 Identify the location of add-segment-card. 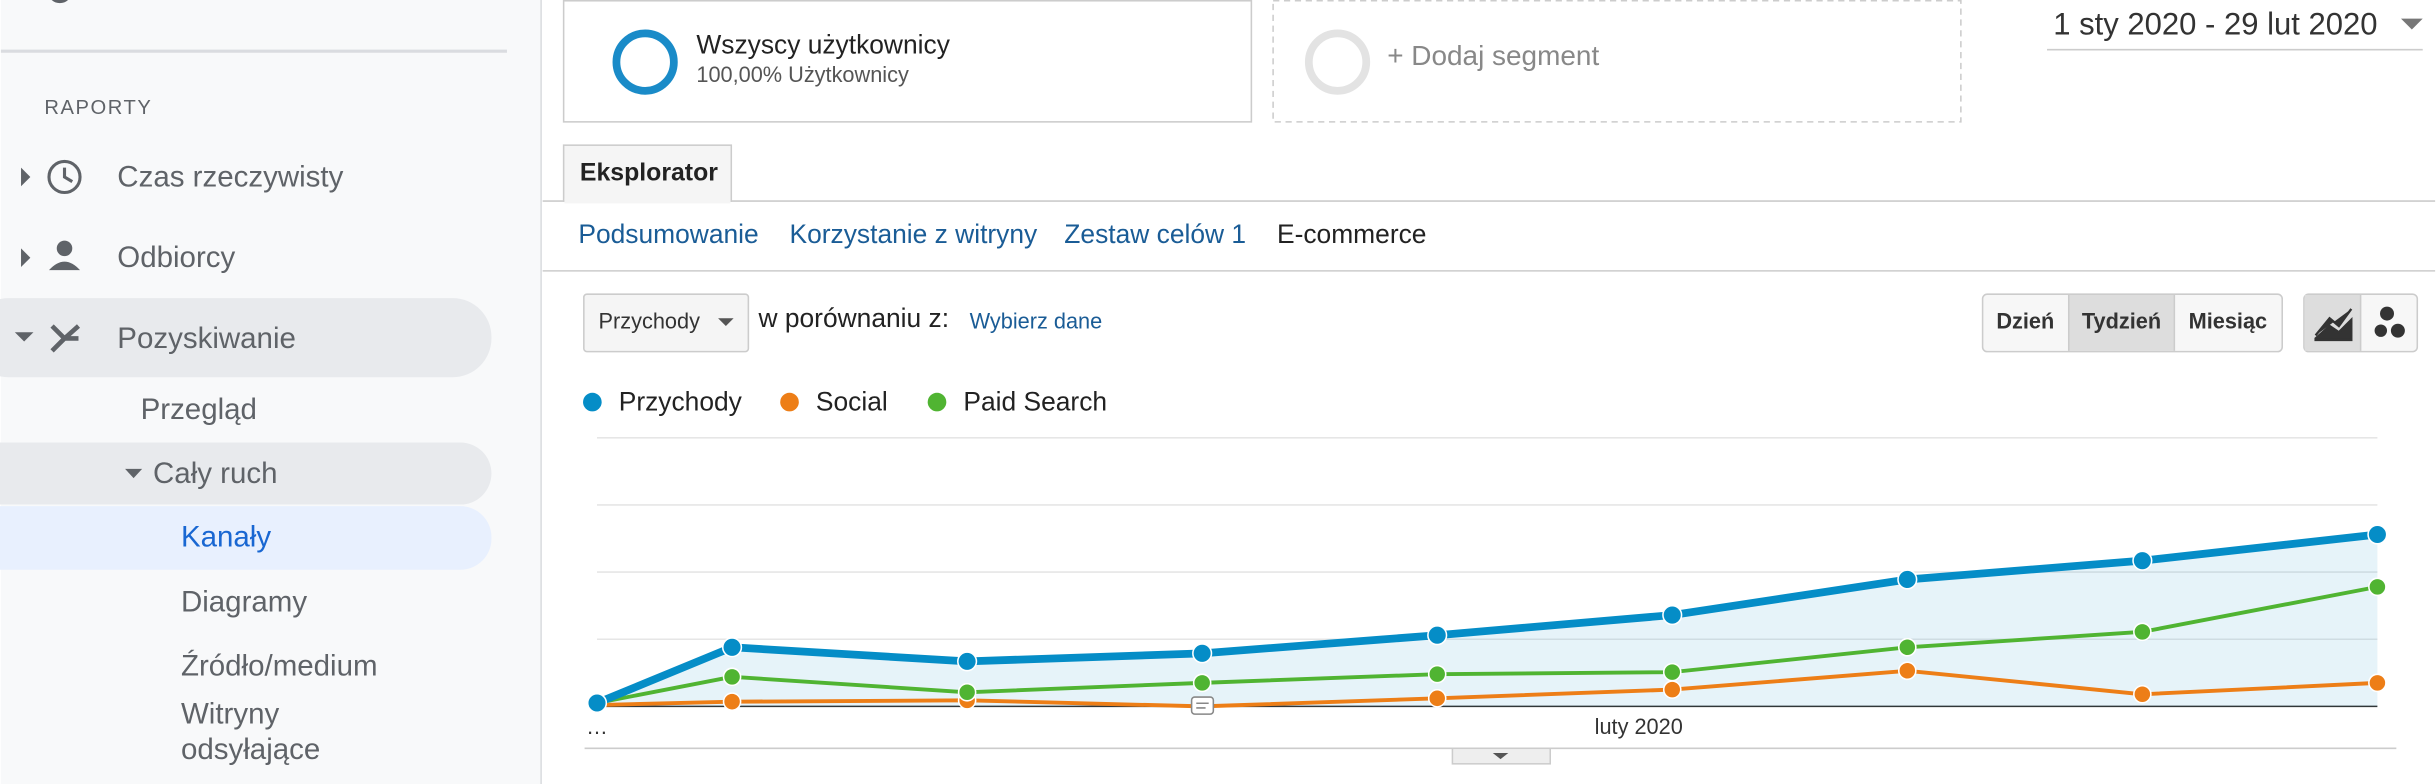
(1617, 61).